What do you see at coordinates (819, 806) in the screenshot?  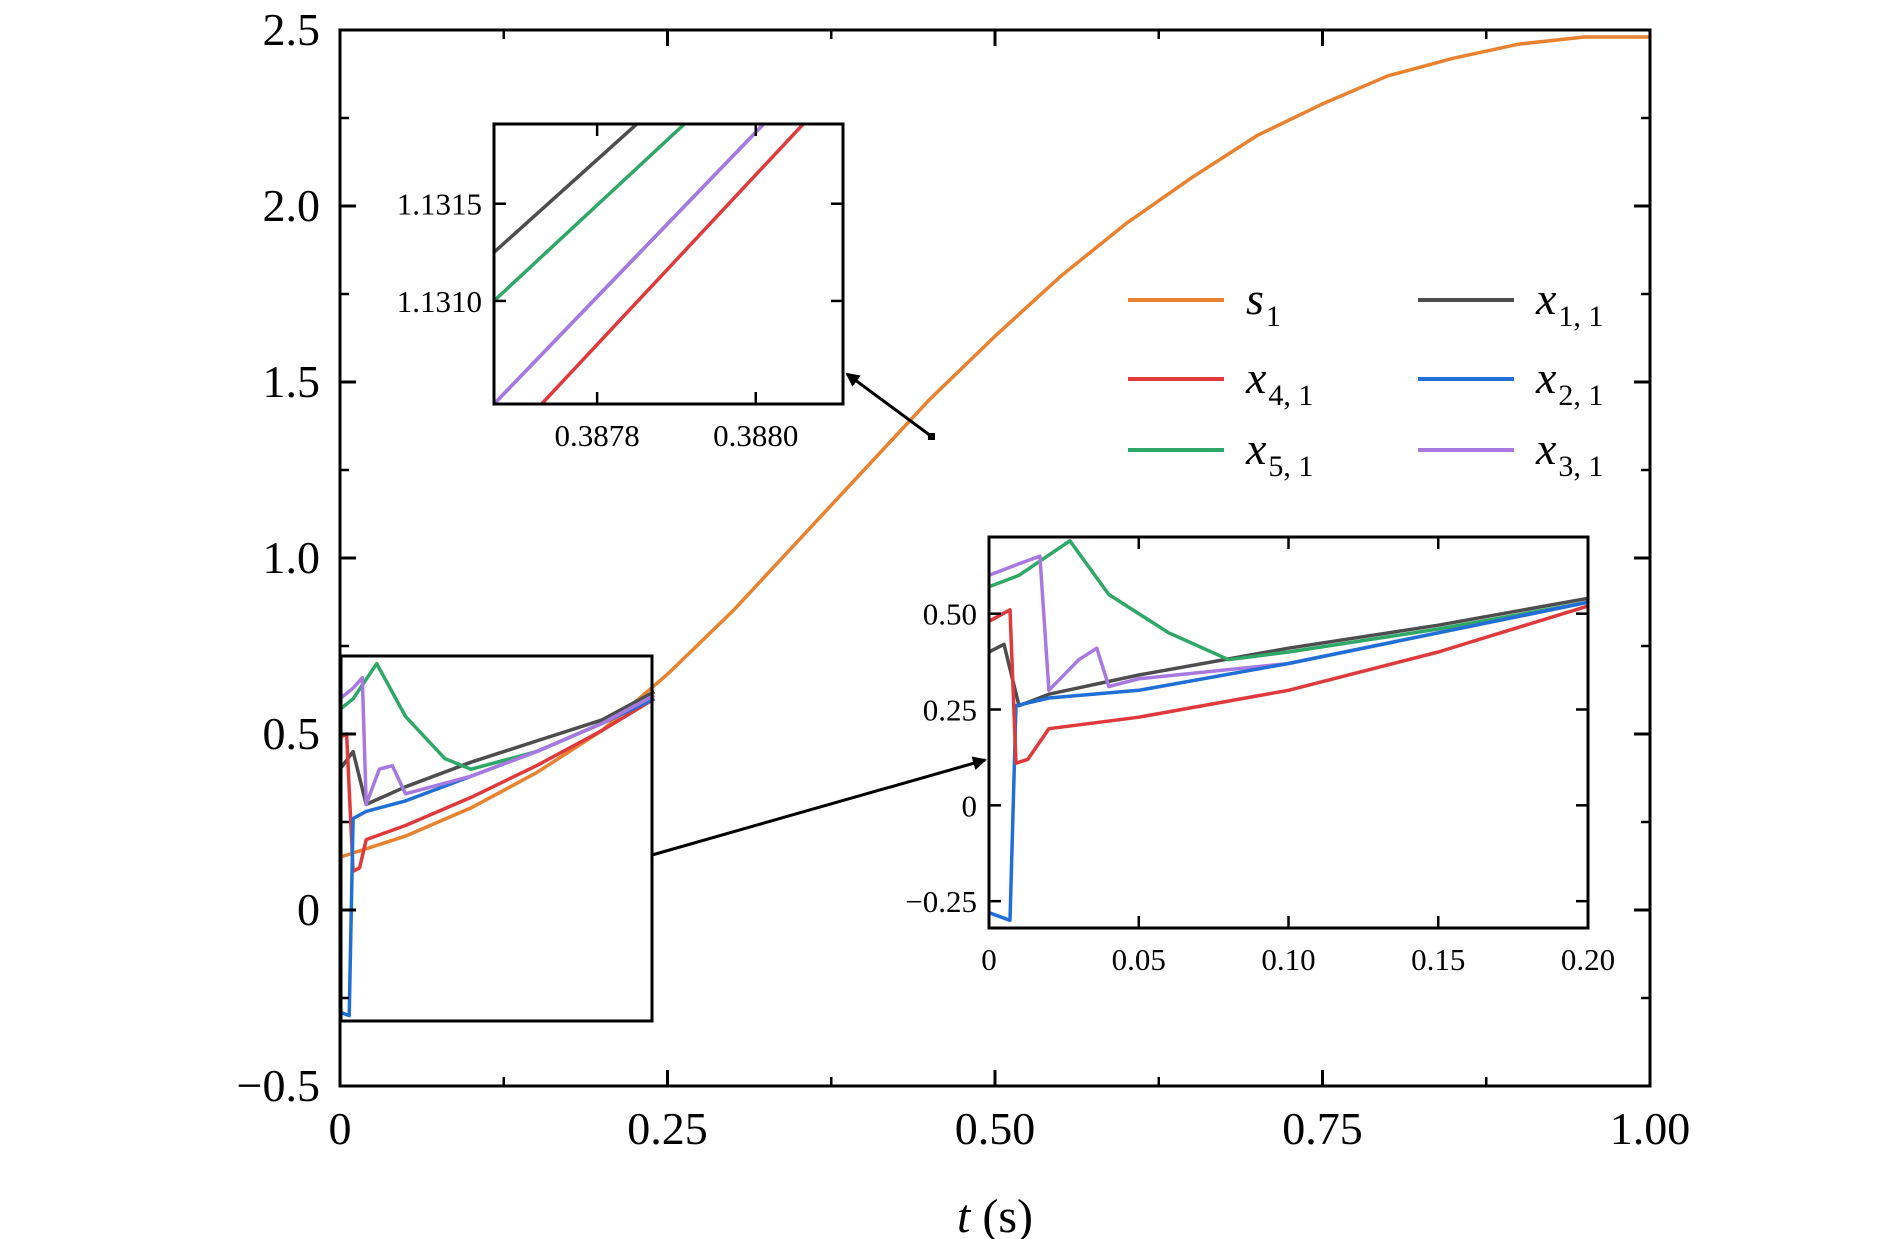 I see `zoom-arrow-bottom` at bounding box center [819, 806].